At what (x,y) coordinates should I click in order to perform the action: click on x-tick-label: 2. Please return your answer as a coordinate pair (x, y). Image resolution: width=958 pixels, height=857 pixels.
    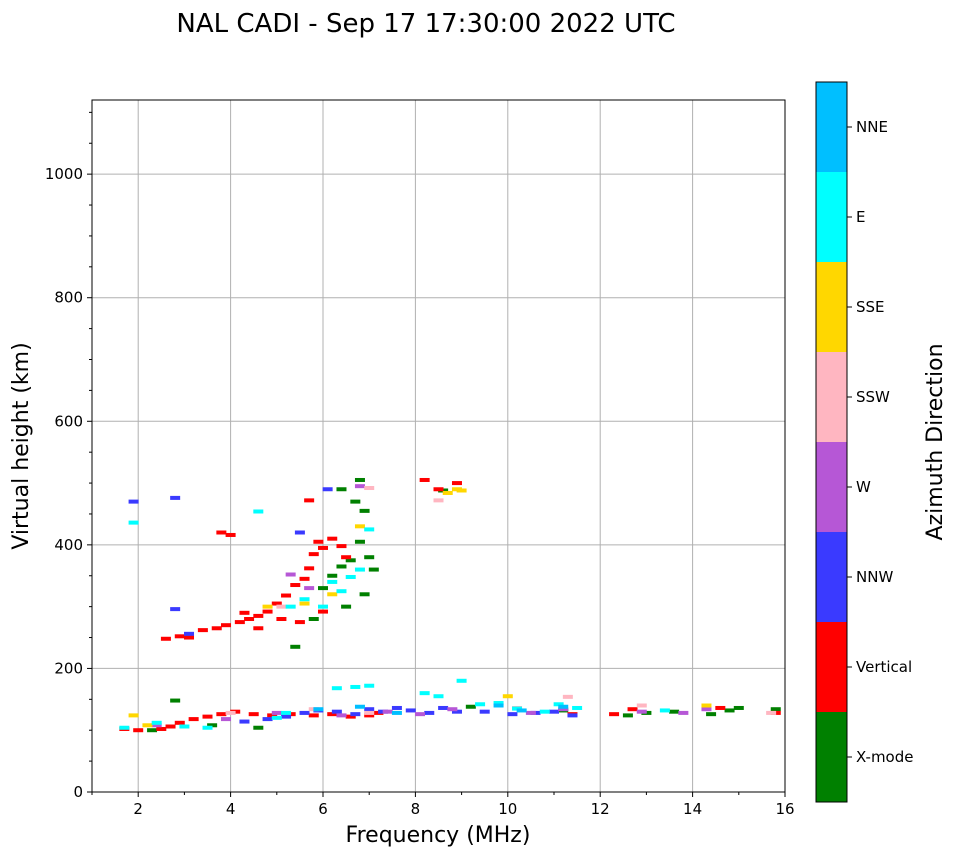
    Looking at the image, I should click on (138, 809).